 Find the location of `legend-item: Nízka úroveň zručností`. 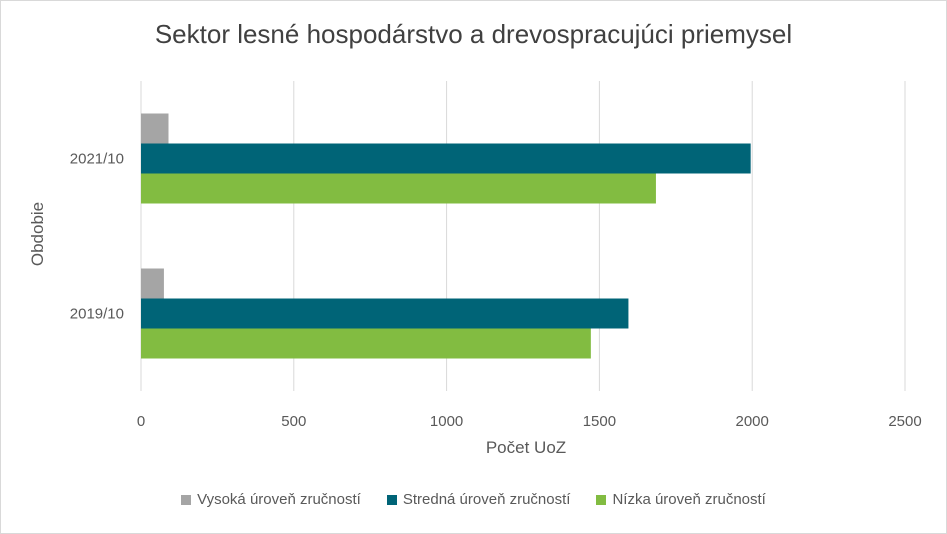

legend-item: Nízka úroveň zručností is located at coordinates (681, 499).